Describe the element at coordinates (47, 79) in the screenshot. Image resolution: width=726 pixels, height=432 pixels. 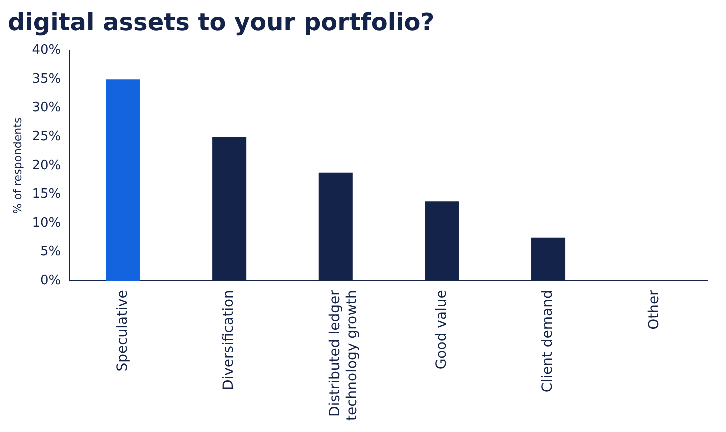
I see `y-tick-label: 35%` at that location.